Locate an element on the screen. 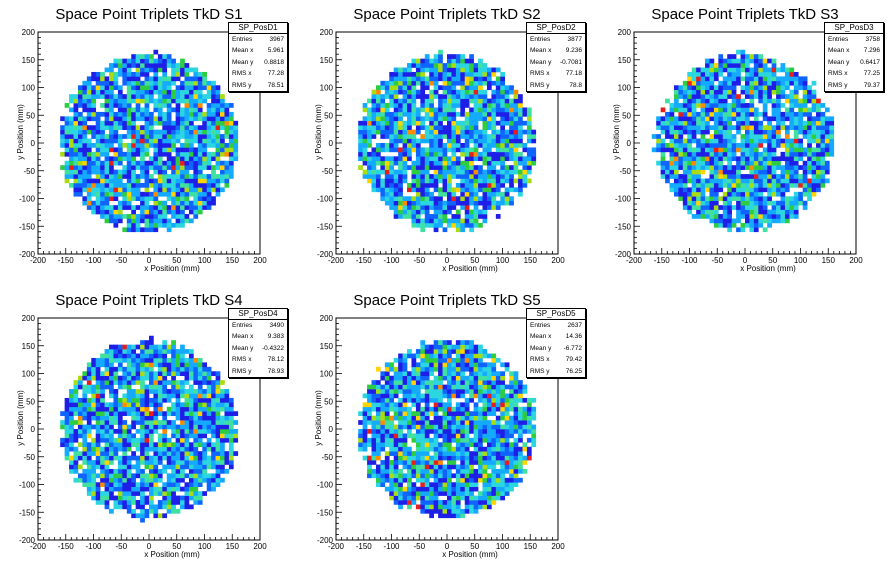  y-tick-label: 100 is located at coordinates (29, 374).